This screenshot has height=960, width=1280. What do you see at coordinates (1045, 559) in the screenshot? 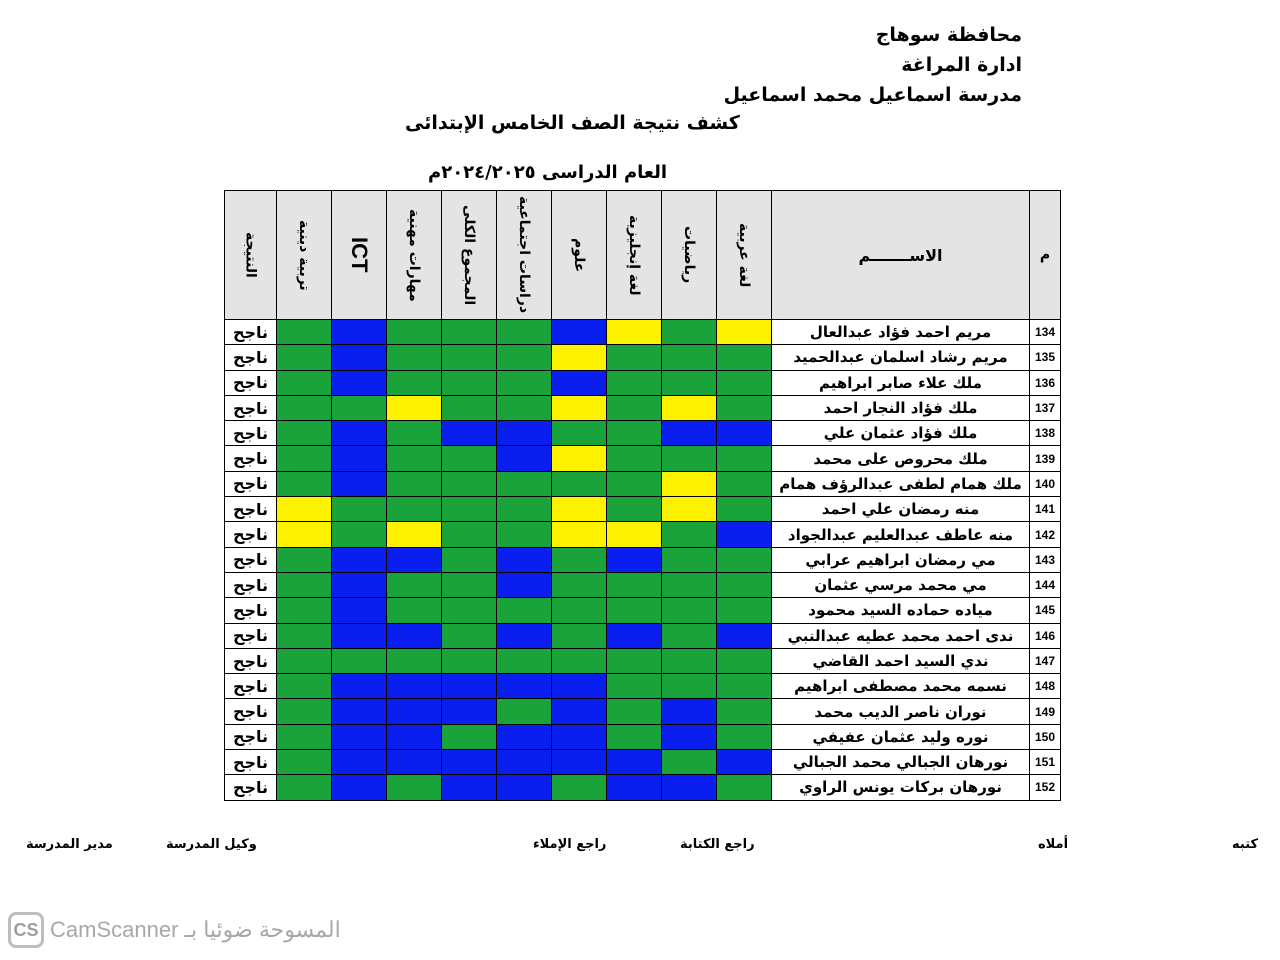
I see `student-number: 143` at bounding box center [1045, 559].